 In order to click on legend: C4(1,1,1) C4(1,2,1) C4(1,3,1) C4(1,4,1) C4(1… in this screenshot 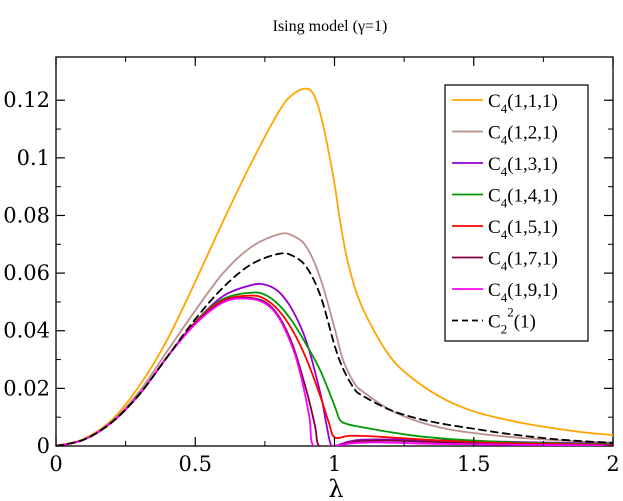, I will do `click(516, 213)`.